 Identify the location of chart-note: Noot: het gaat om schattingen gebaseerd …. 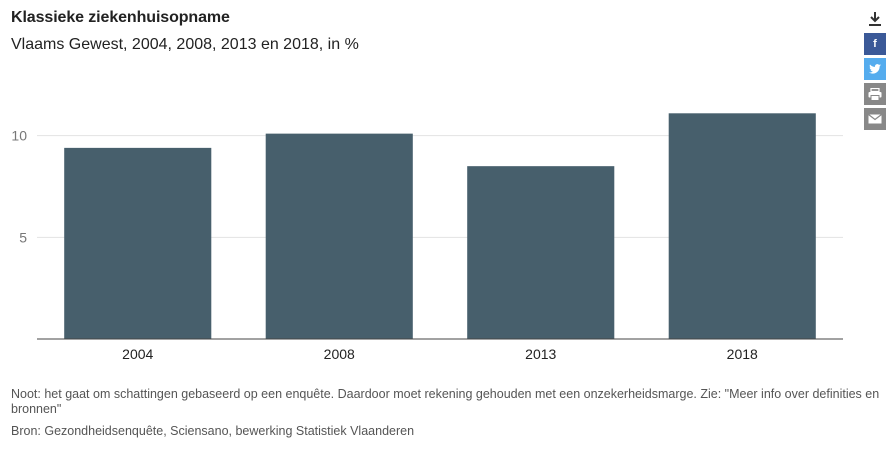
(445, 401).